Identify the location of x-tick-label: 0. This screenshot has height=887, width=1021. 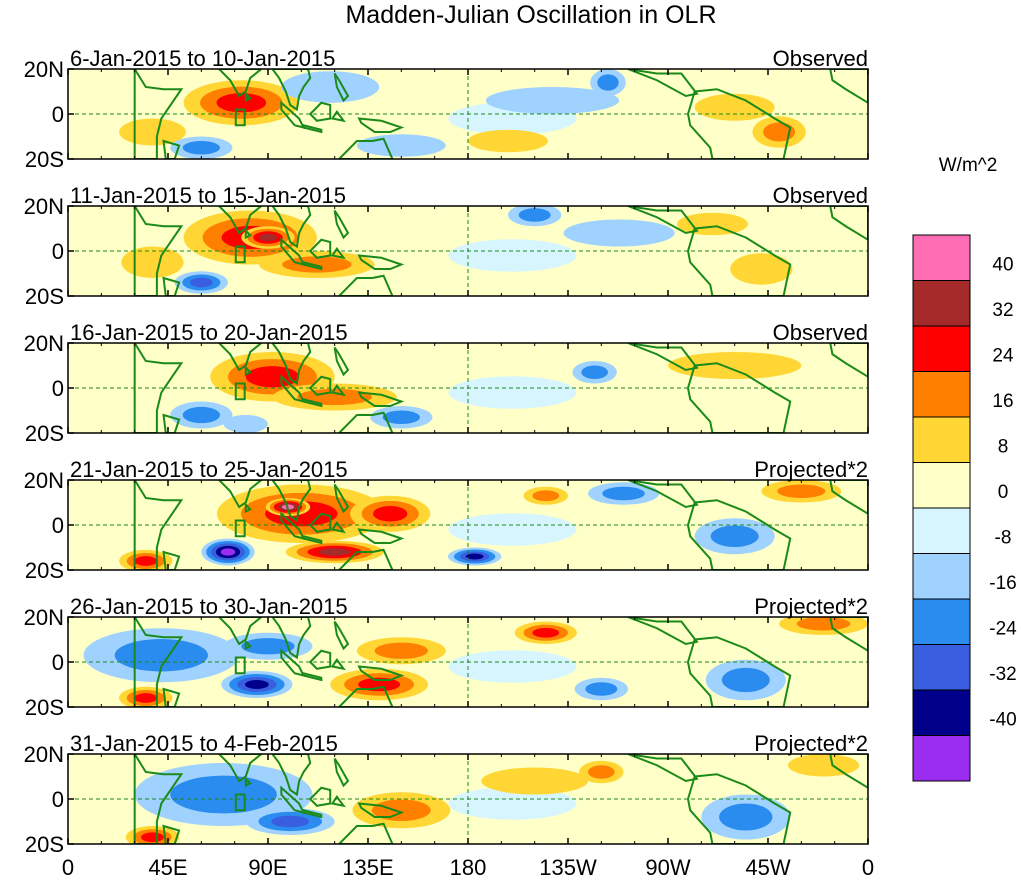
(868, 867).